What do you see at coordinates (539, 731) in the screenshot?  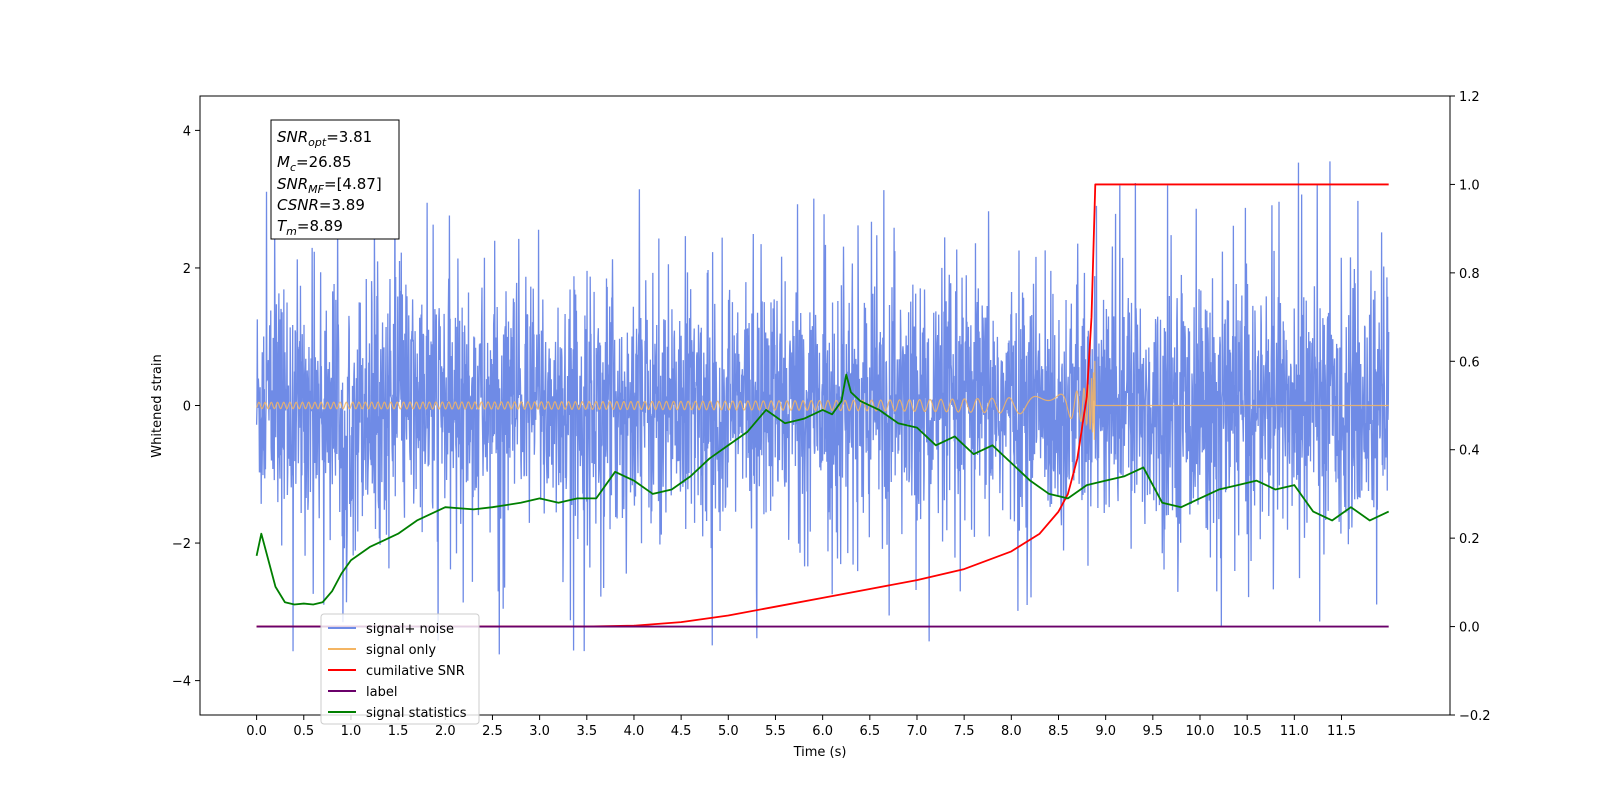 I see `x-tick-label: 3.0` at bounding box center [539, 731].